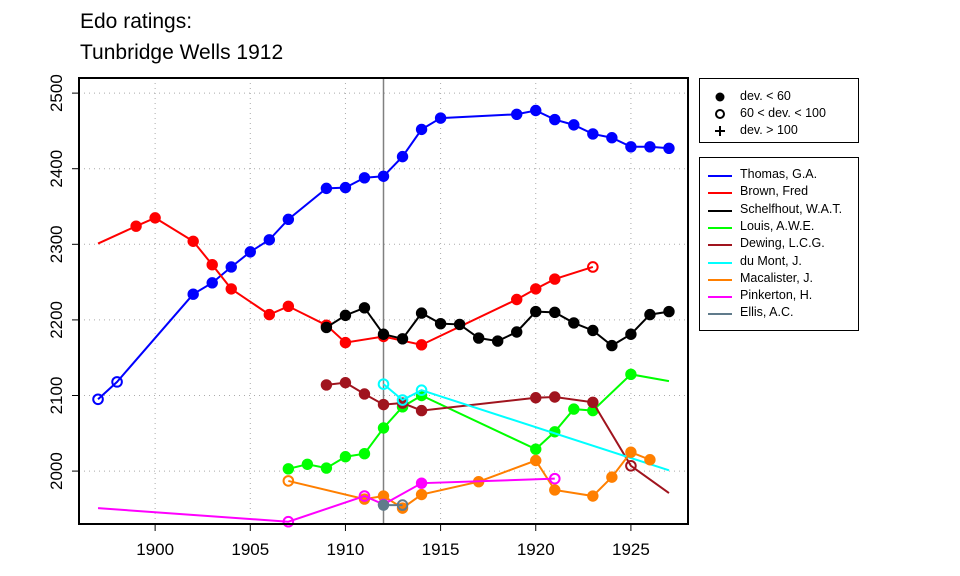 This screenshot has height=576, width=960. I want to click on symbol-legend-item: dev. < 60, so click(779, 97).